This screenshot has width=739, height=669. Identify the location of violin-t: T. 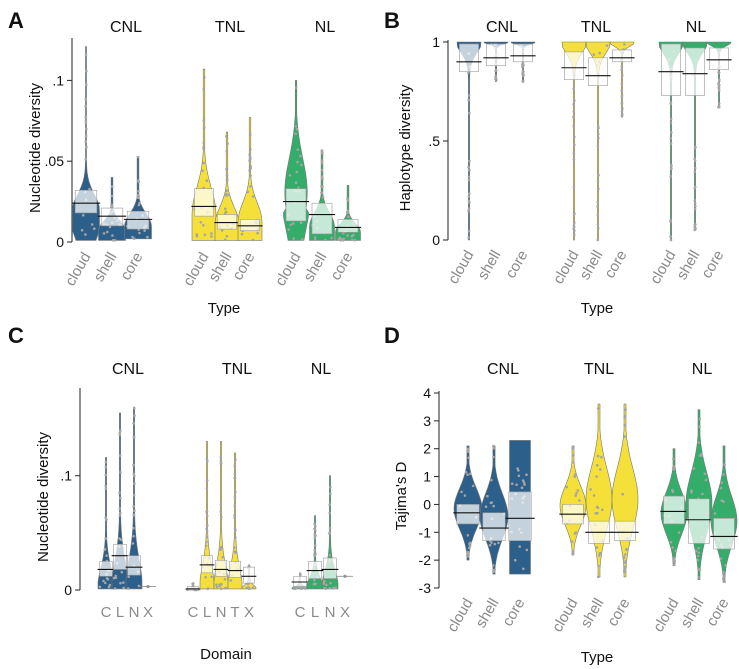
(235, 536).